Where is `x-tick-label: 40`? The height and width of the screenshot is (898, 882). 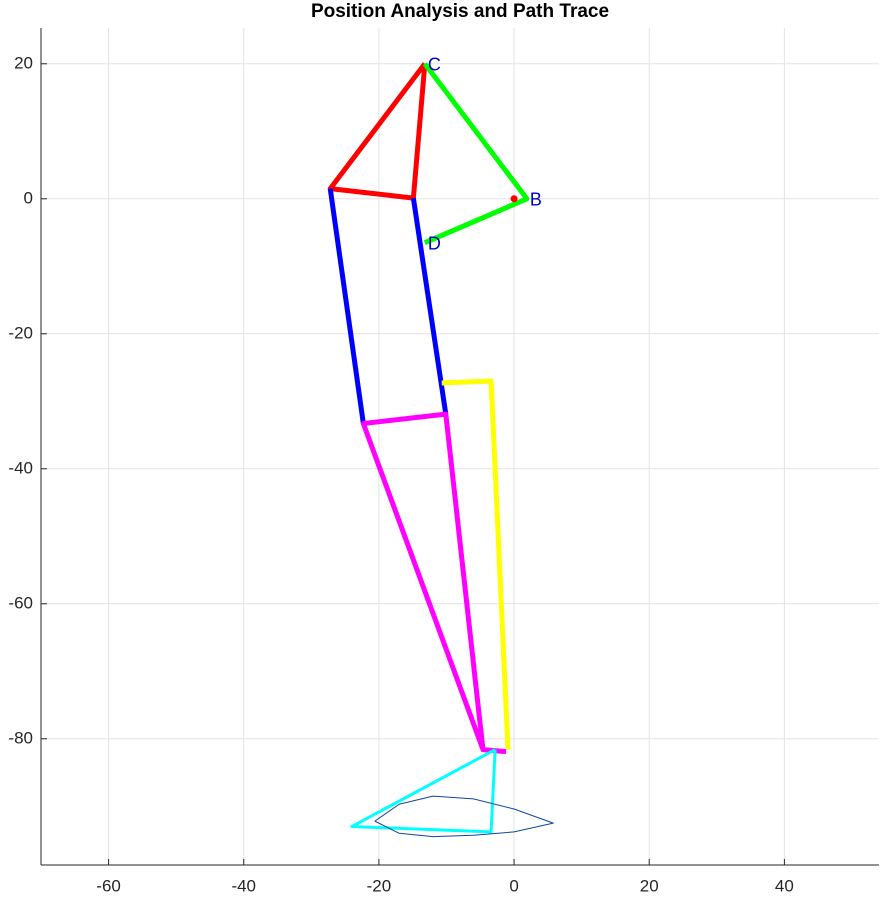 x-tick-label: 40 is located at coordinates (784, 885).